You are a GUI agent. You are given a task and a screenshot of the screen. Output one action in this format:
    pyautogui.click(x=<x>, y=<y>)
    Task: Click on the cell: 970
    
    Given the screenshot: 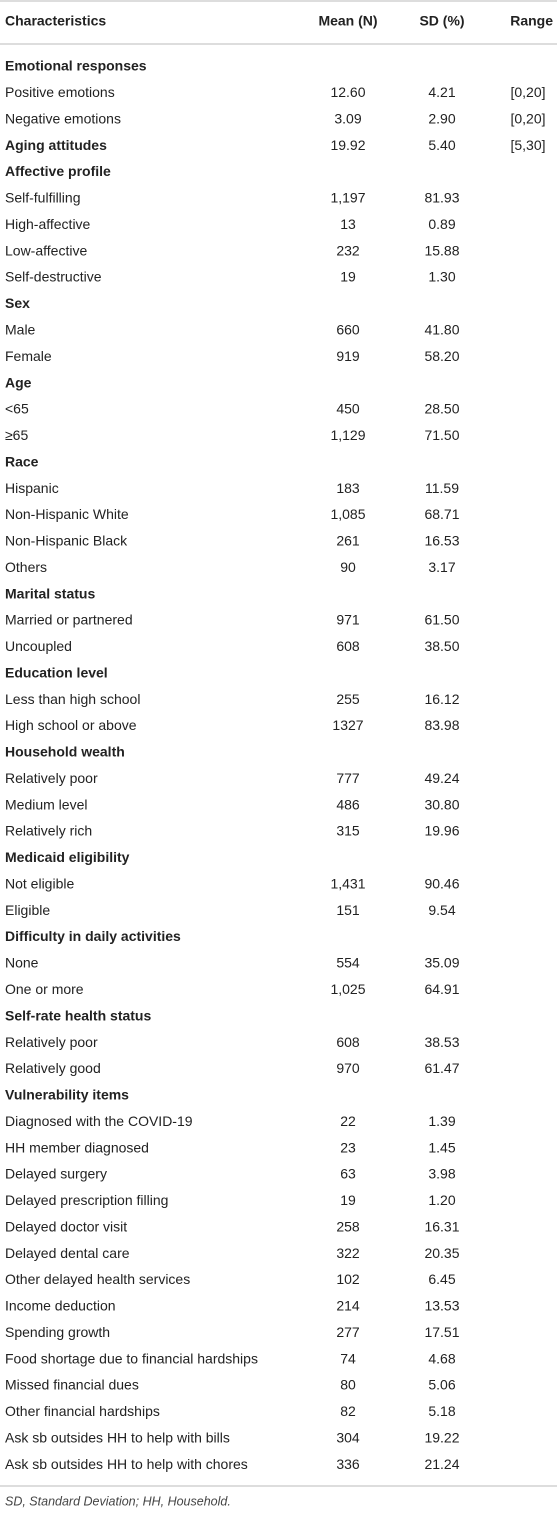 What is the action you would take?
    pyautogui.click(x=348, y=1068)
    